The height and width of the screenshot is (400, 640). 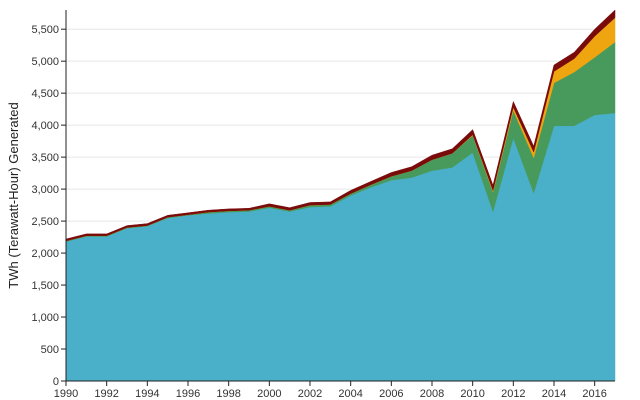 I want to click on y-tick-label-6: 3,000, so click(x=45, y=190).